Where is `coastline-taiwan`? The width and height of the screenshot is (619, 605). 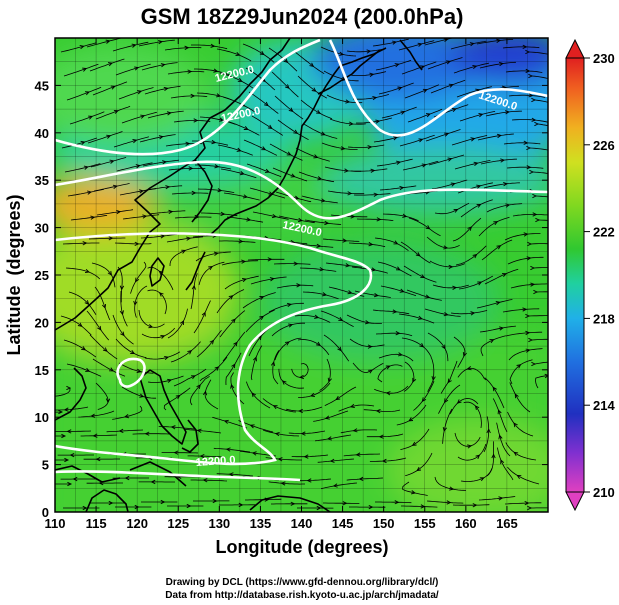 coastline-taiwan is located at coordinates (157, 272).